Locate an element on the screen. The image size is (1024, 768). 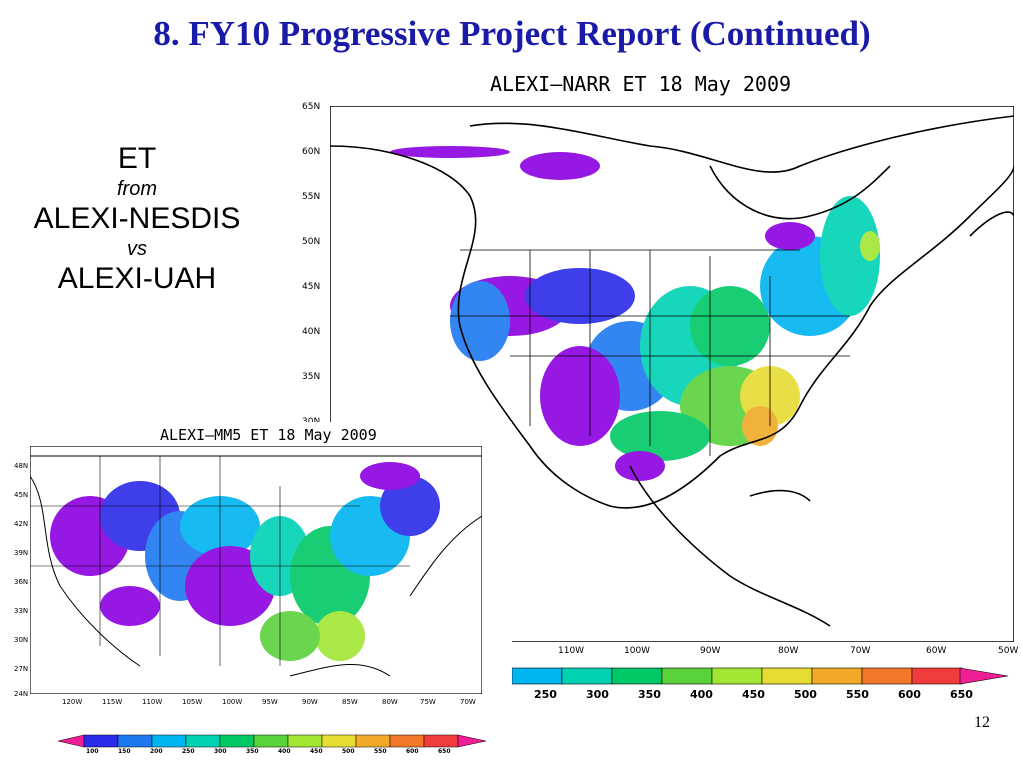
mm5-colorbar is located at coordinates (272, 741).